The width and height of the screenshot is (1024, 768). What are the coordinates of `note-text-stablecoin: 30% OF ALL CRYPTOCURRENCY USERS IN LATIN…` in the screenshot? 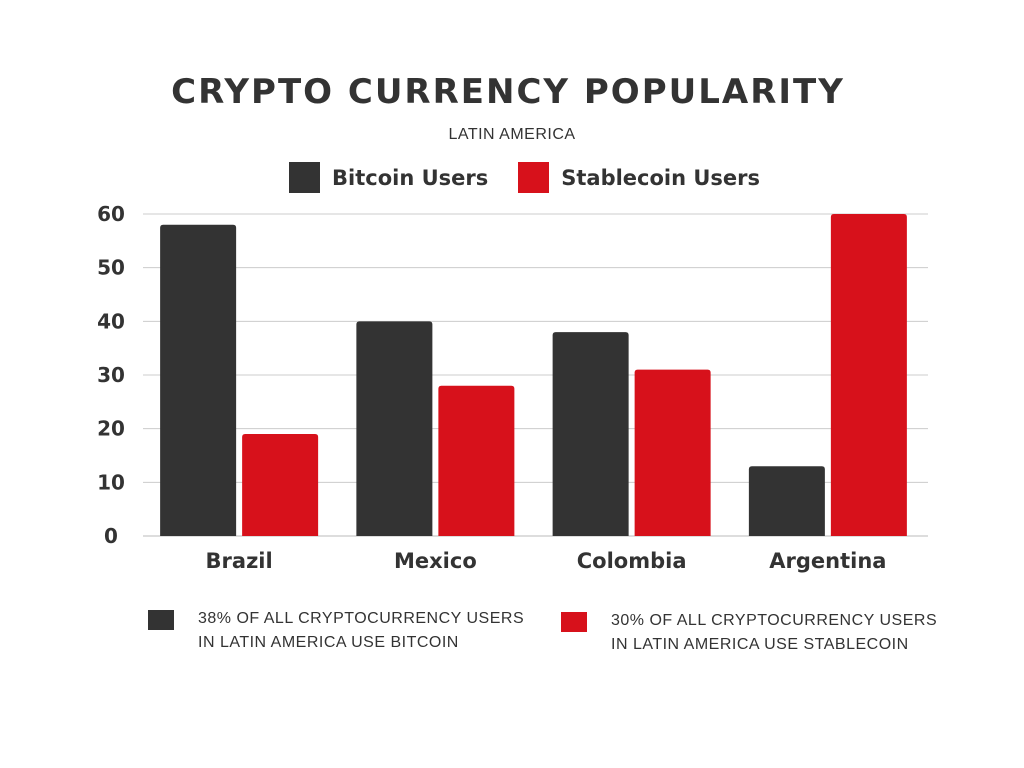 It's located at (774, 633).